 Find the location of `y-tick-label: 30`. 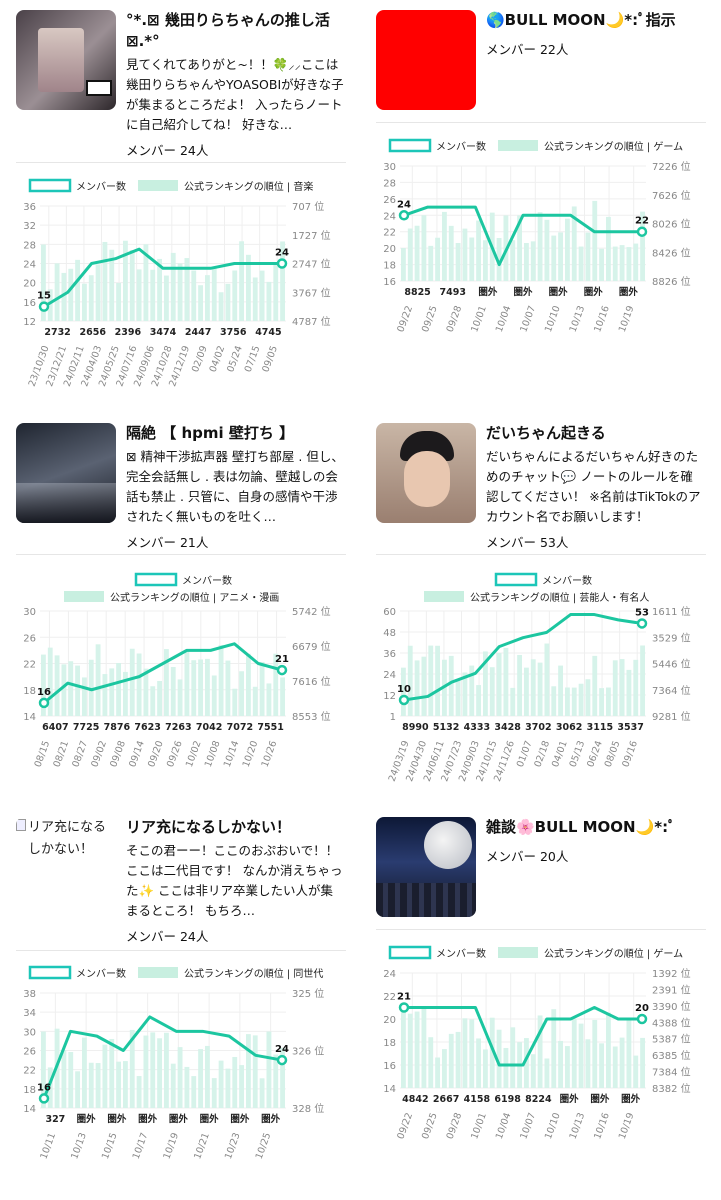

y-tick-label: 30 is located at coordinates (29, 1032).